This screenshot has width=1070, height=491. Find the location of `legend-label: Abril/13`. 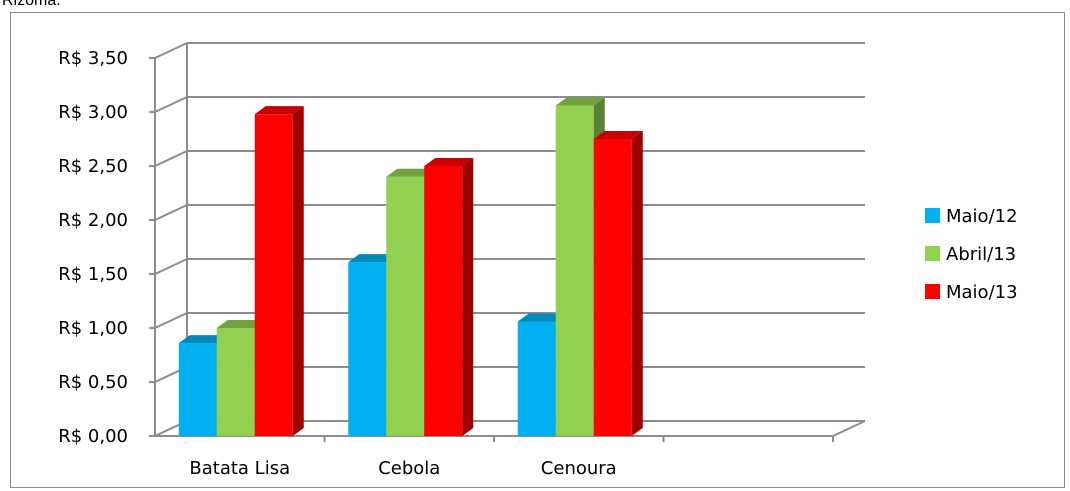

legend-label: Abril/13 is located at coordinates (981, 254).